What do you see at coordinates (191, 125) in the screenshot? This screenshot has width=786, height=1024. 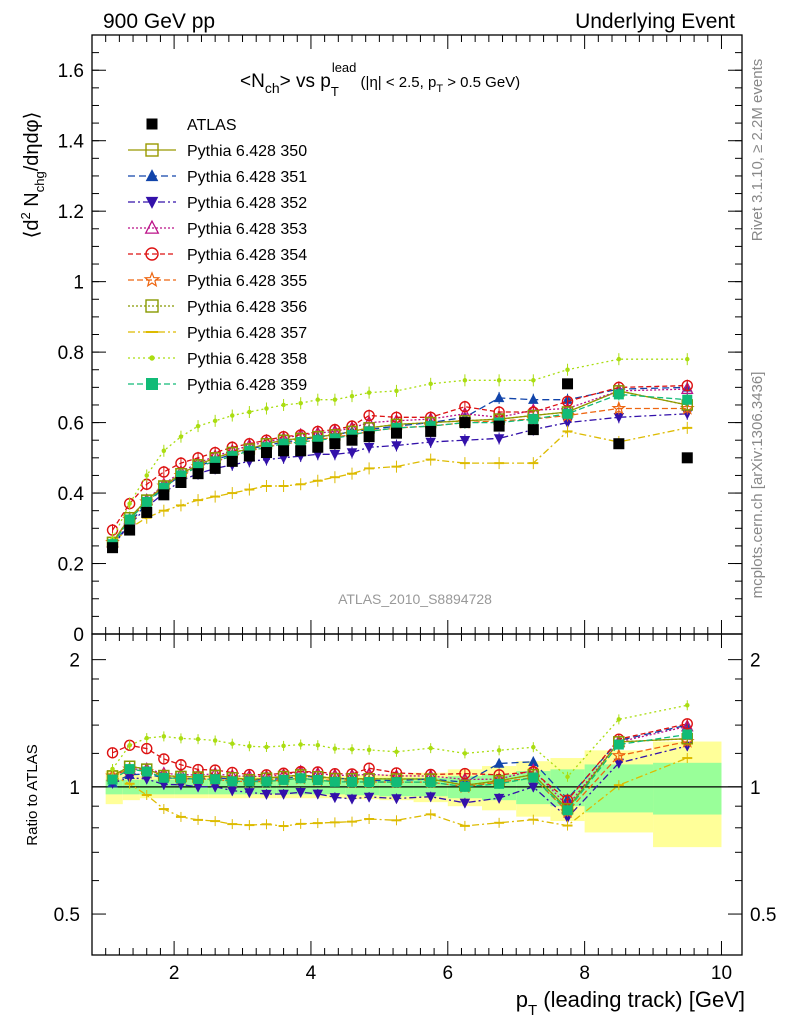 I see `legend-entry-atlas: ATLAS` at bounding box center [191, 125].